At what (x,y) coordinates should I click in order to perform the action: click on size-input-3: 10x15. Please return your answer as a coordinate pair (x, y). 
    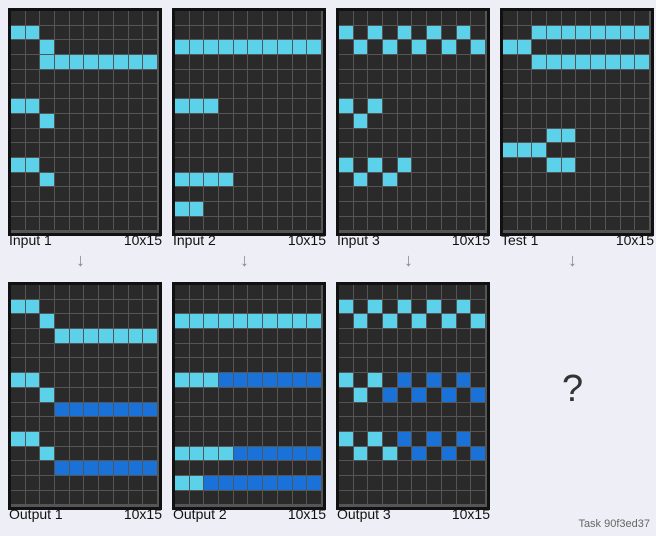
    Looking at the image, I should click on (470, 240).